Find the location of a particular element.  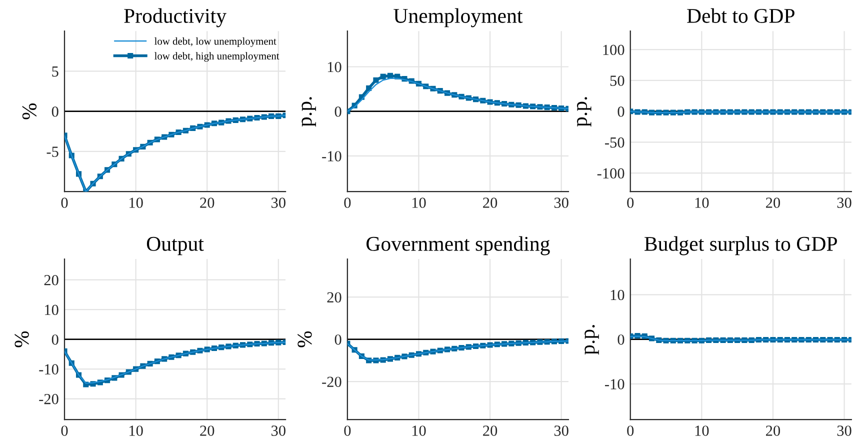

chart-title: Debt to GDP is located at coordinates (740, 15).